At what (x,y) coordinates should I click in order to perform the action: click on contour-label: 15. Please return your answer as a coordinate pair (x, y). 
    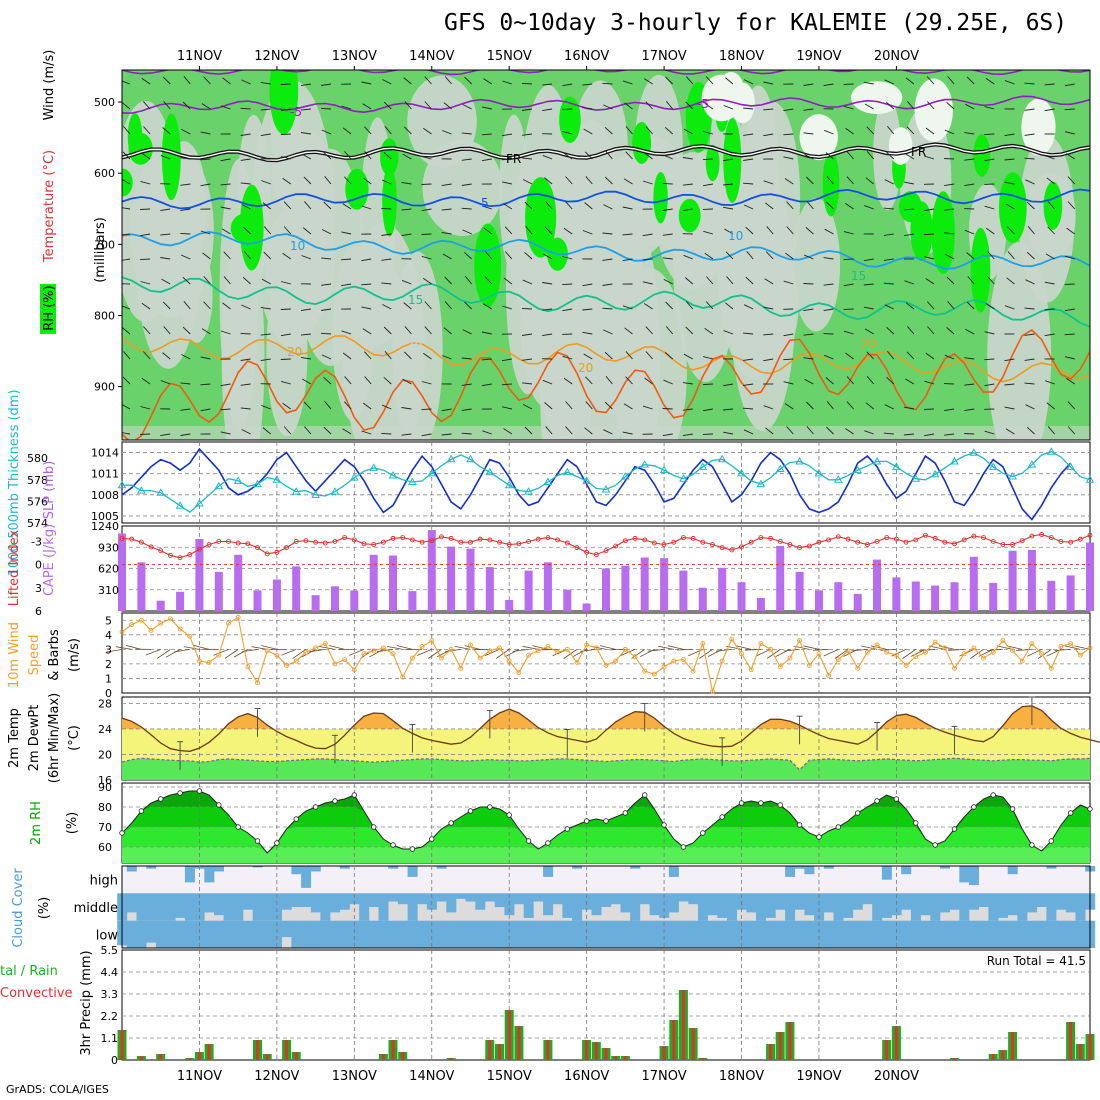
    Looking at the image, I should click on (858, 276).